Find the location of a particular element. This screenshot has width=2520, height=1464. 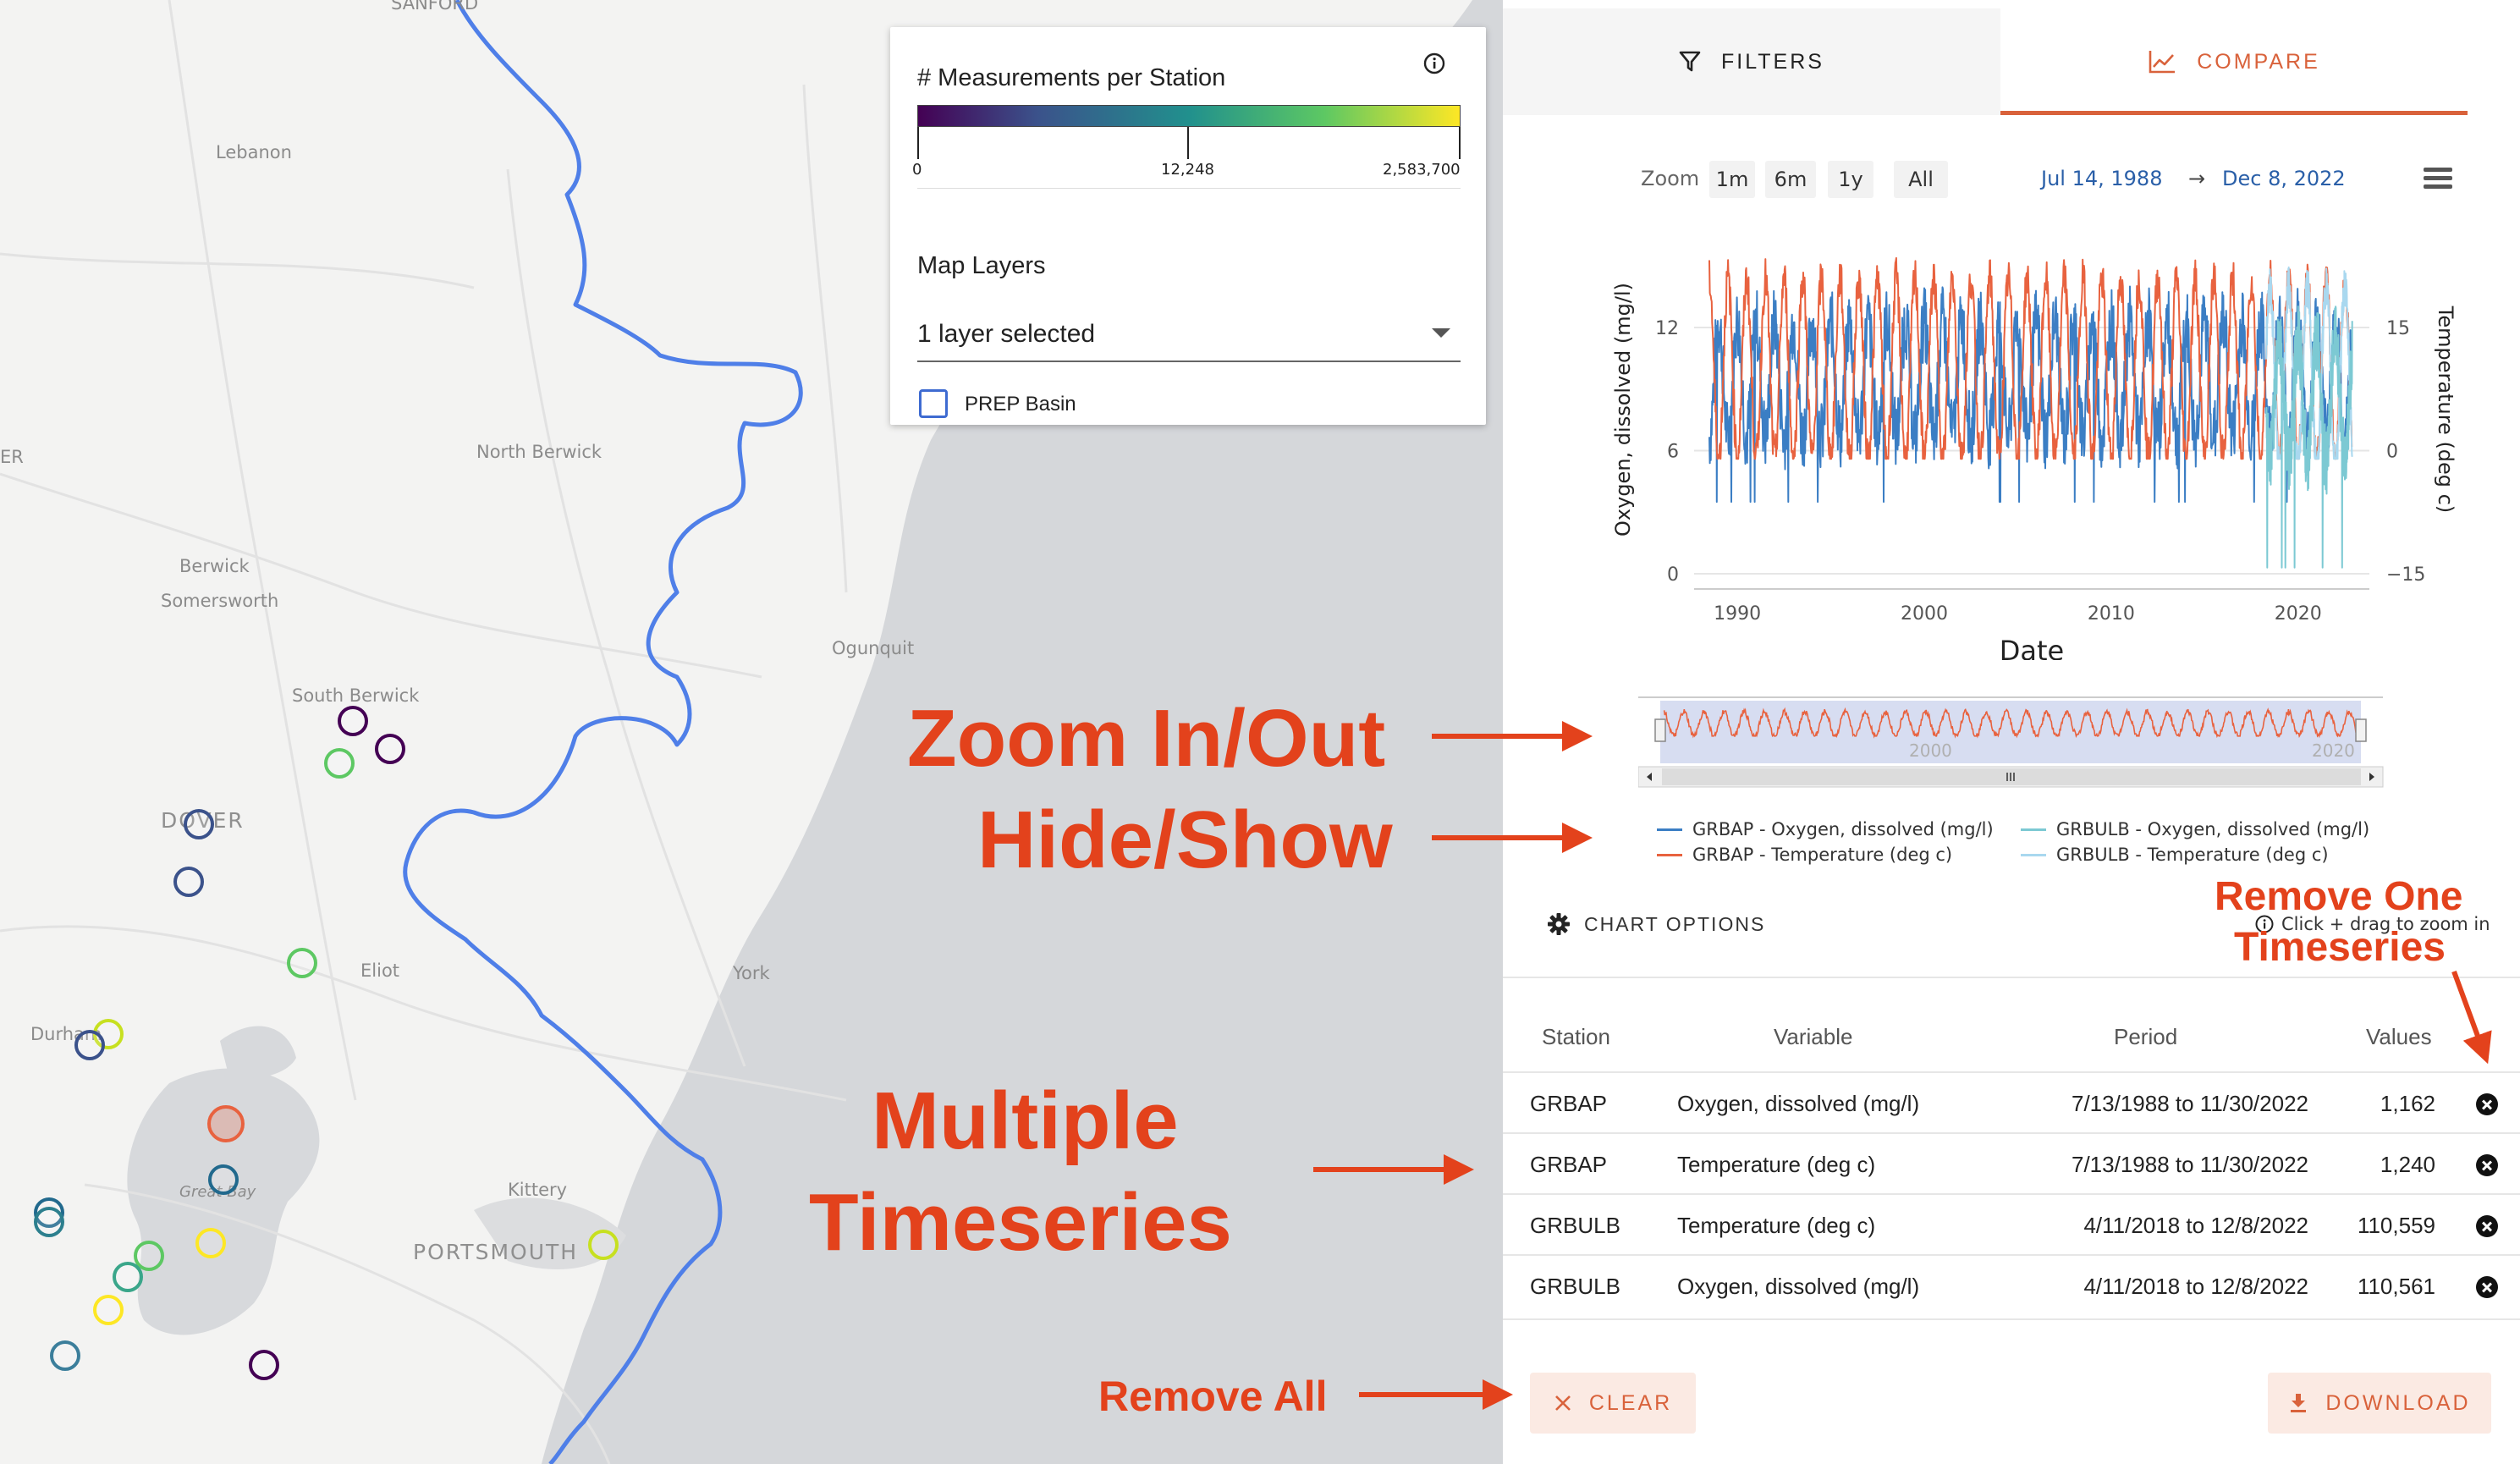

navigator-tick-label: 2000 is located at coordinates (1931, 751).